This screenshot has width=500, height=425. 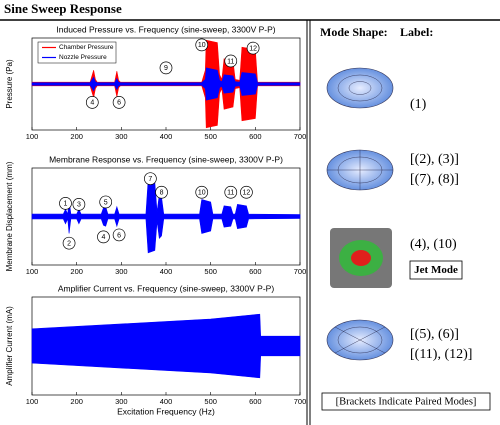 I want to click on annotation-label: 9, so click(x=166, y=68).